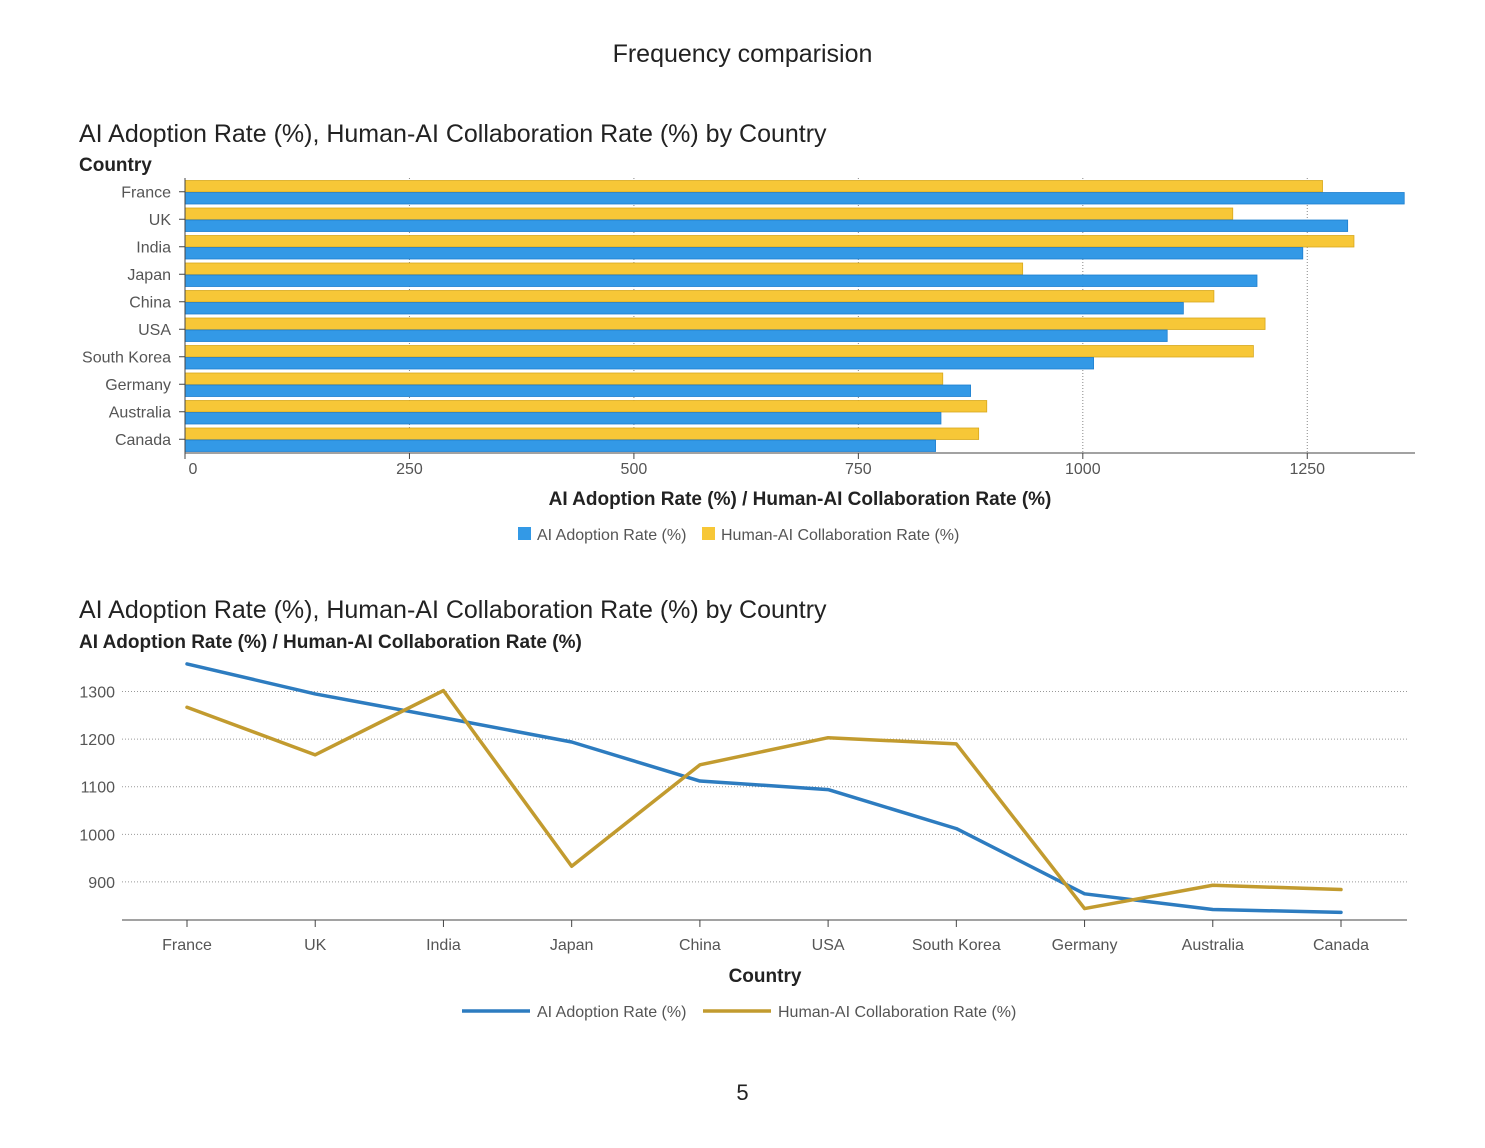 The image size is (1485, 1148). Describe the element at coordinates (115, 165) in the screenshot. I see `bar-chart-category-axis-label: Country` at that location.